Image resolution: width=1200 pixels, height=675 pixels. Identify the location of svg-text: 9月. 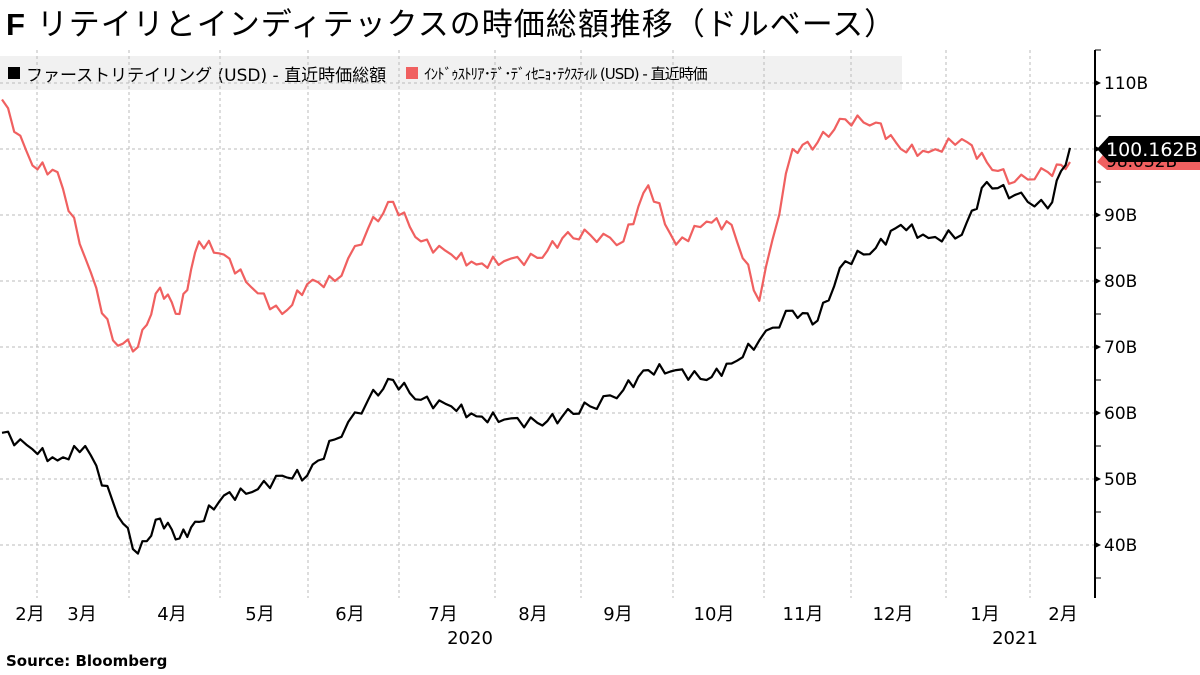
(617, 614).